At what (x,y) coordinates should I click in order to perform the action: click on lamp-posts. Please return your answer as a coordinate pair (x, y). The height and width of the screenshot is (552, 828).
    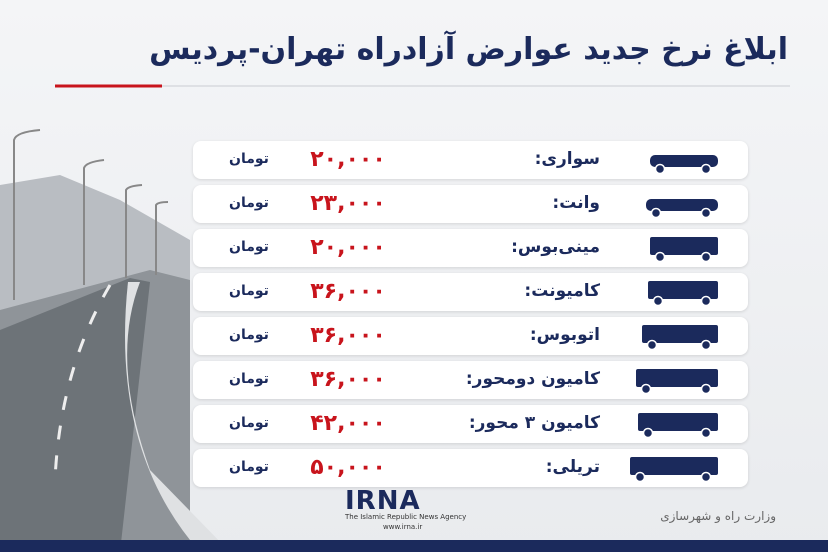
    Looking at the image, I should click on (91, 214).